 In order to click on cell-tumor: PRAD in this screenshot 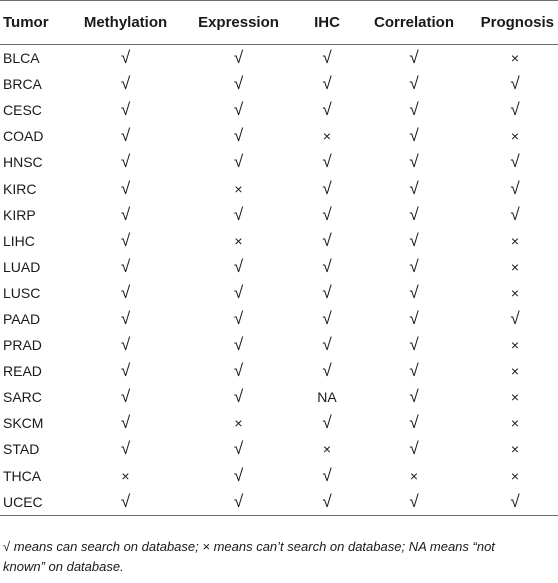, I will do `click(22, 345)`.